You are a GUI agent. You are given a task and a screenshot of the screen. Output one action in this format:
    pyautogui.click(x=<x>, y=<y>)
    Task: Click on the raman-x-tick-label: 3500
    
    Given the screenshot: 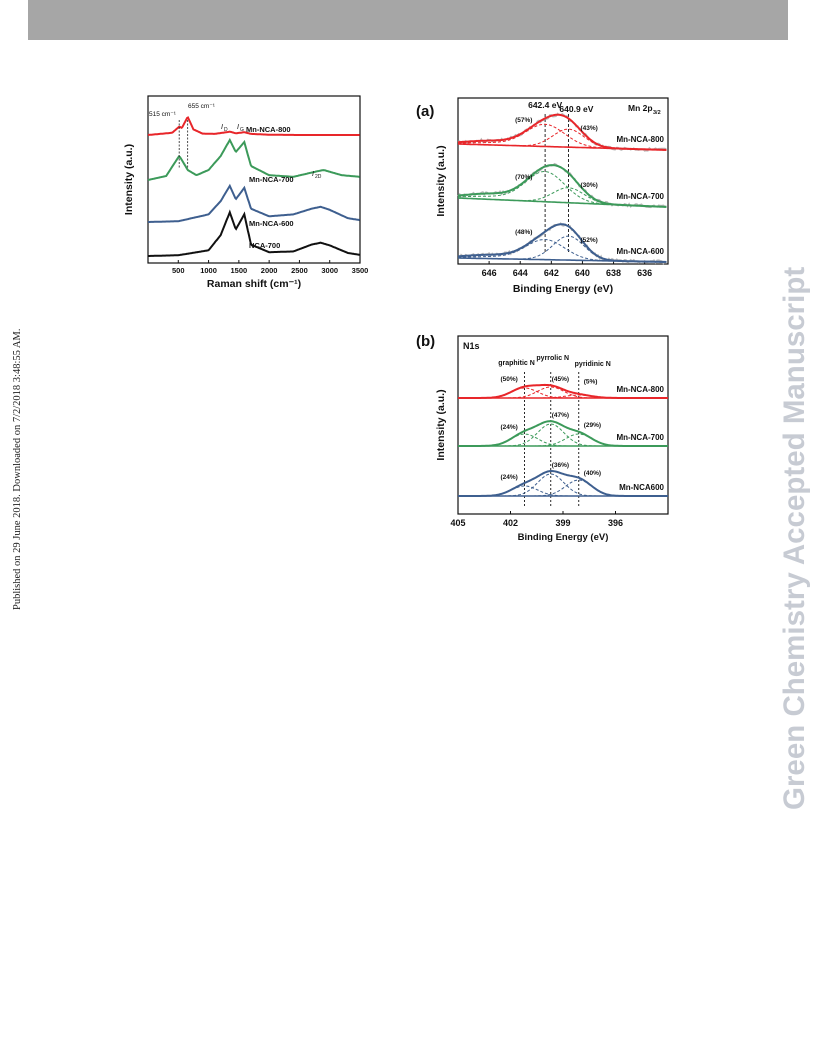 What is the action you would take?
    pyautogui.click(x=360, y=270)
    